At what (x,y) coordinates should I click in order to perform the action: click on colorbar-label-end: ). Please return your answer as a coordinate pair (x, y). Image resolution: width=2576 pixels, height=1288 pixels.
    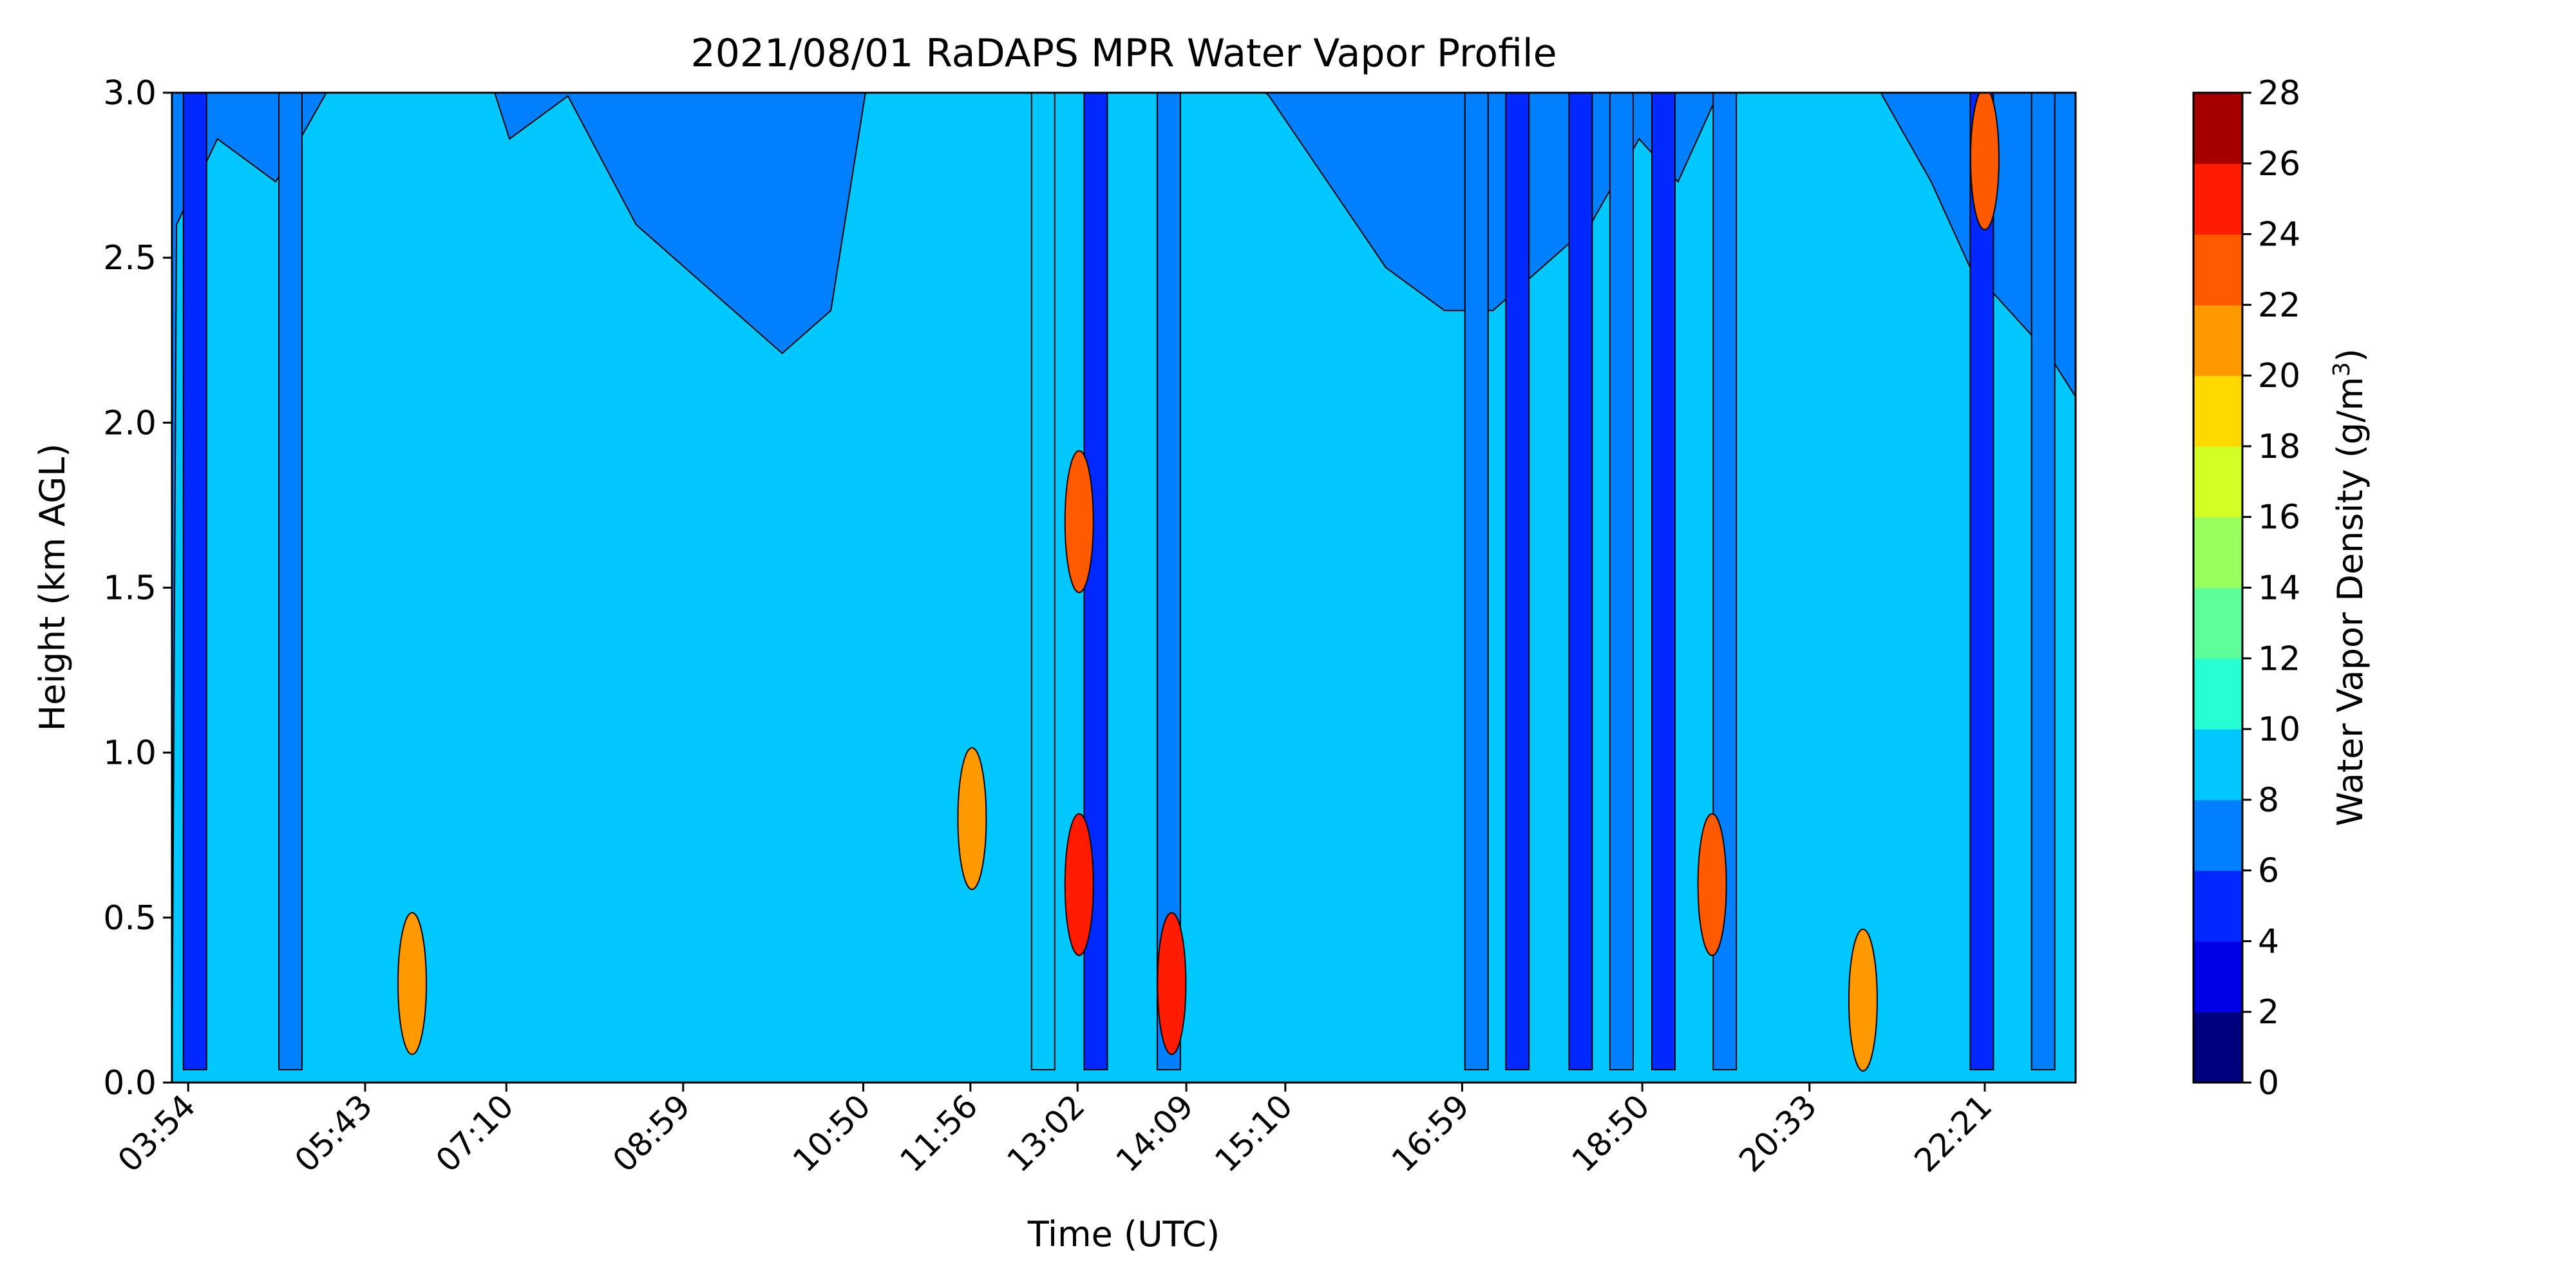
    Looking at the image, I should click on (2350, 355).